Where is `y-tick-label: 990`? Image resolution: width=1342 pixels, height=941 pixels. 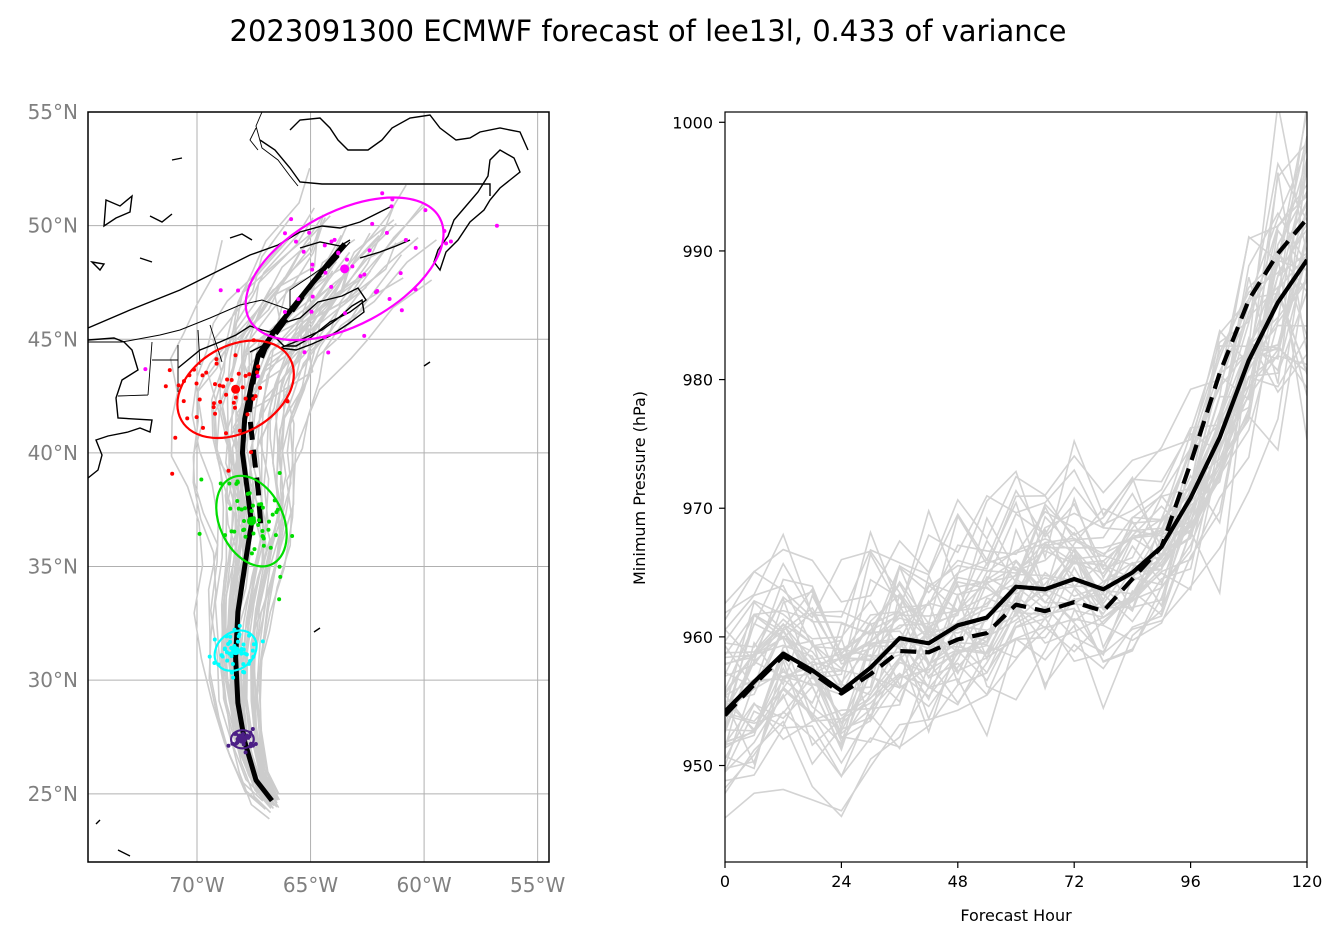
y-tick-label: 990 is located at coordinates (697, 251).